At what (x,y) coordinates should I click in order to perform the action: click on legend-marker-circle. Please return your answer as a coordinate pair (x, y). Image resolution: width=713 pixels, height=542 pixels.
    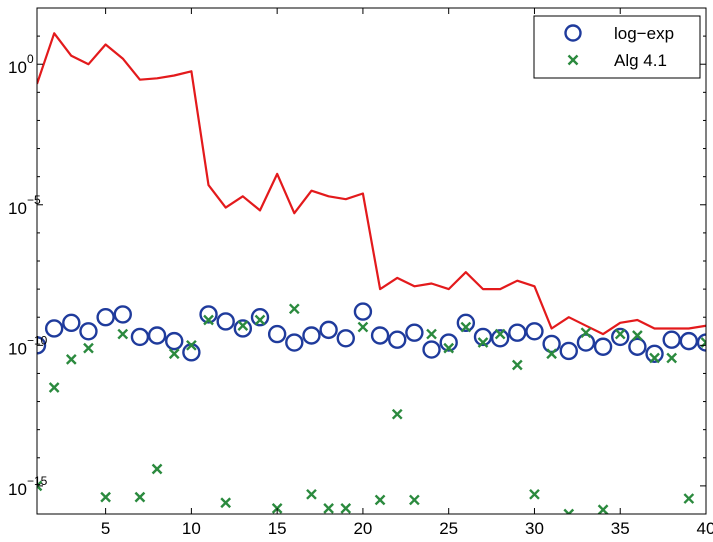
    Looking at the image, I should click on (573, 33).